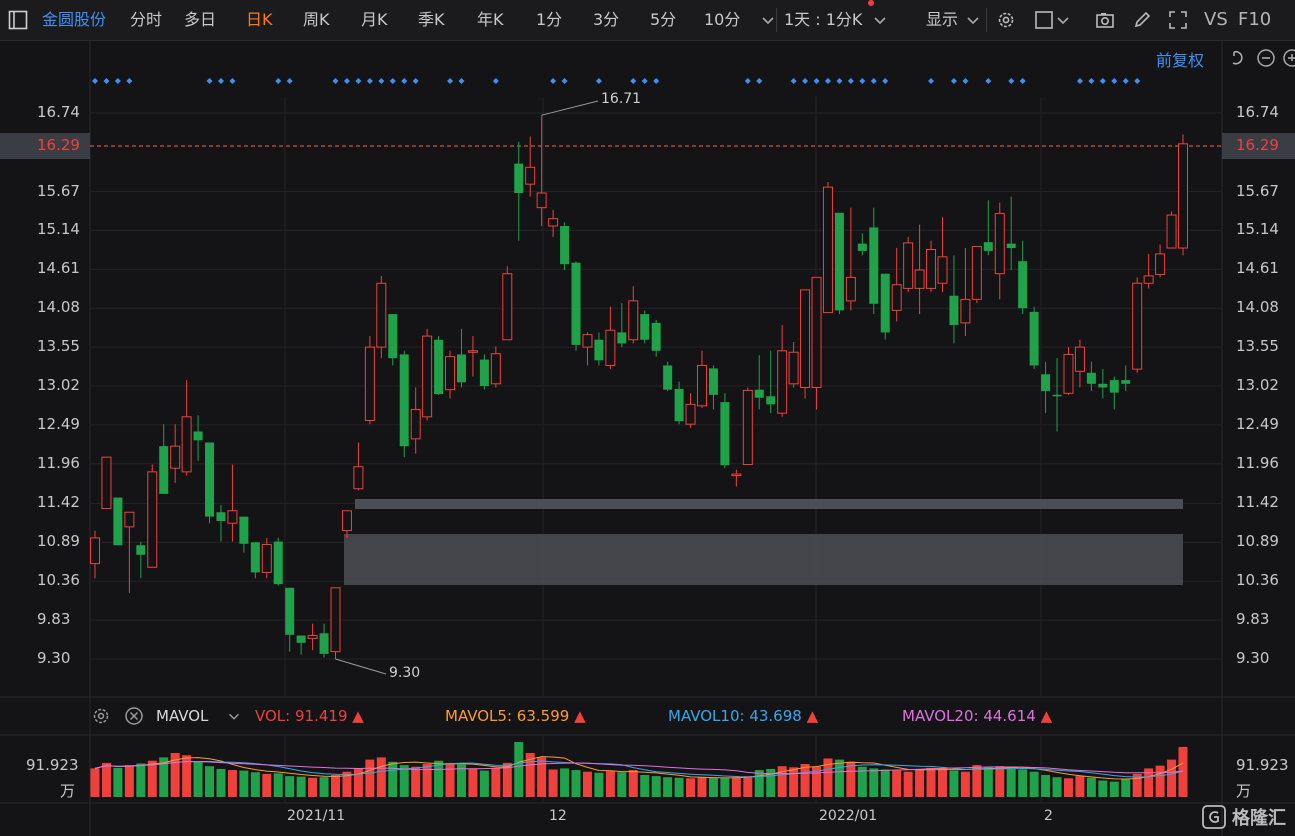  I want to click on mavol5-line, so click(639, 768).